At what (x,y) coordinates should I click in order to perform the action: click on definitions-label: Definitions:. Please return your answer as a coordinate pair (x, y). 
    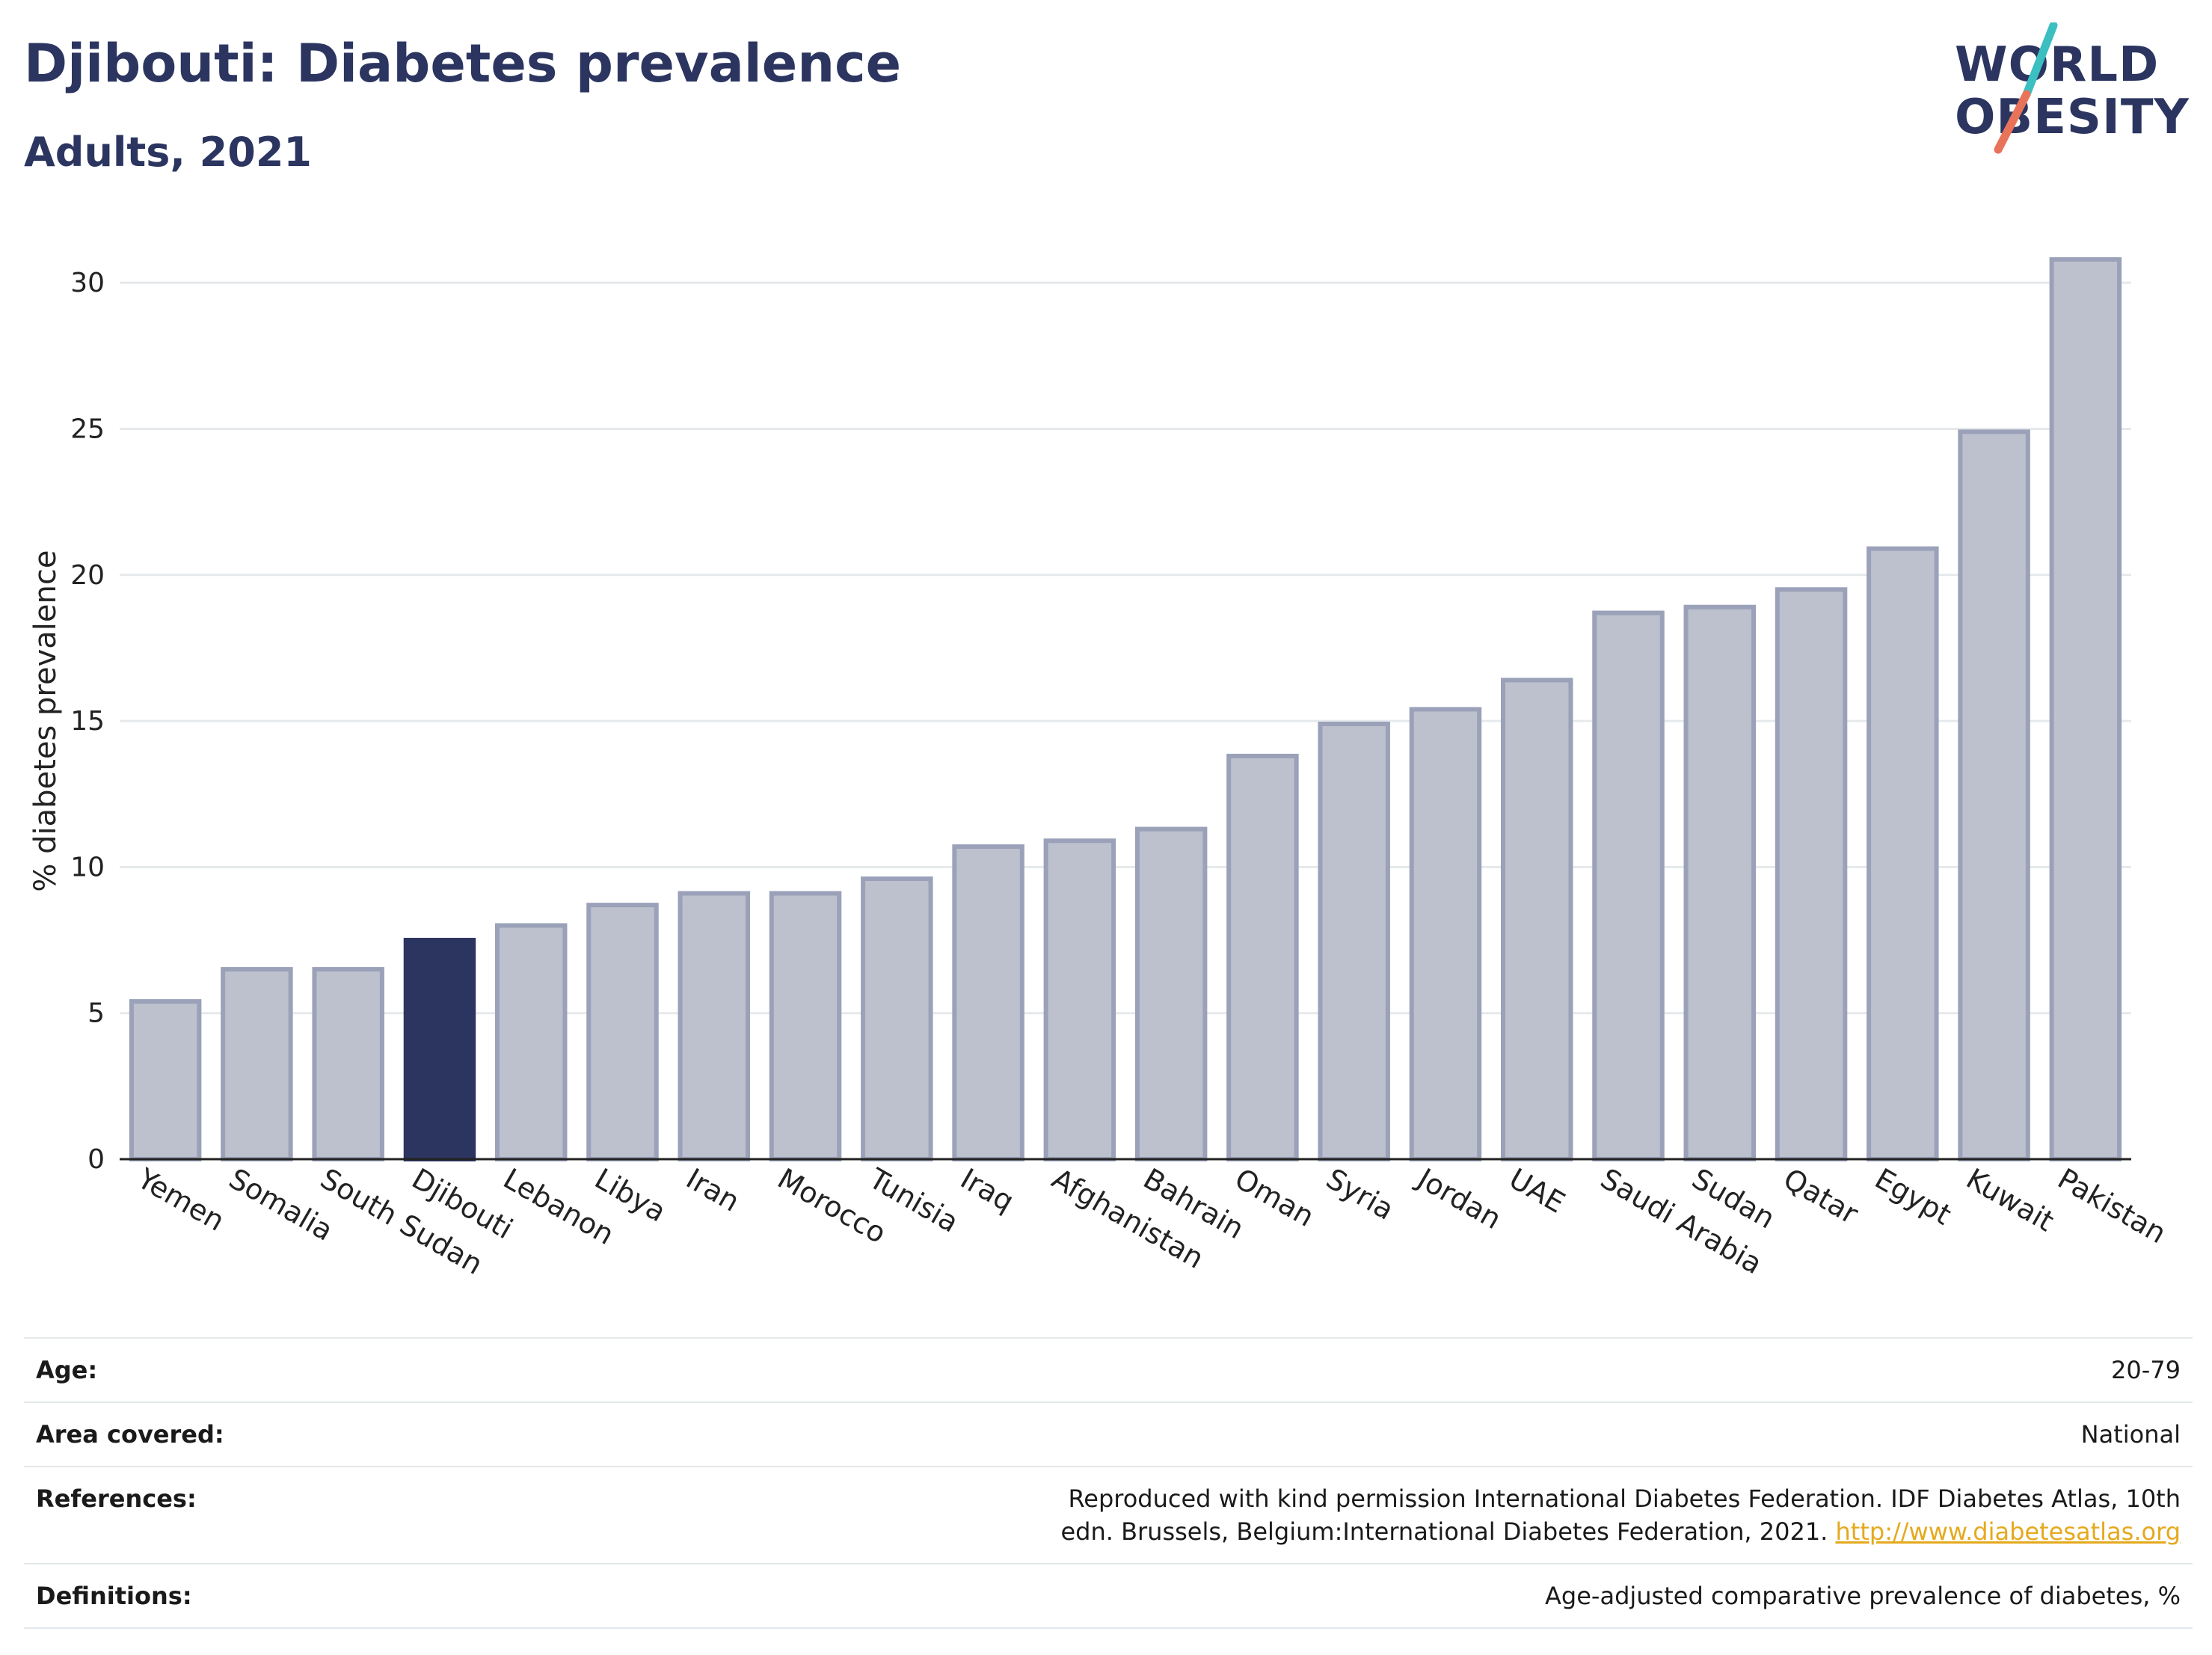
    Looking at the image, I should click on (260, 1596).